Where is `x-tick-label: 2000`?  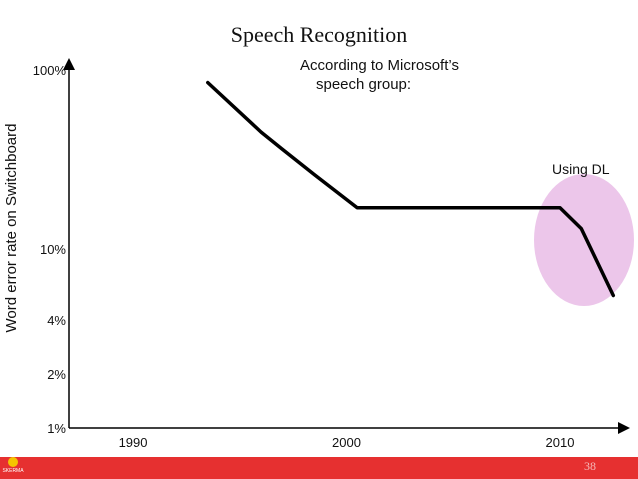 x-tick-label: 2000 is located at coordinates (346, 442).